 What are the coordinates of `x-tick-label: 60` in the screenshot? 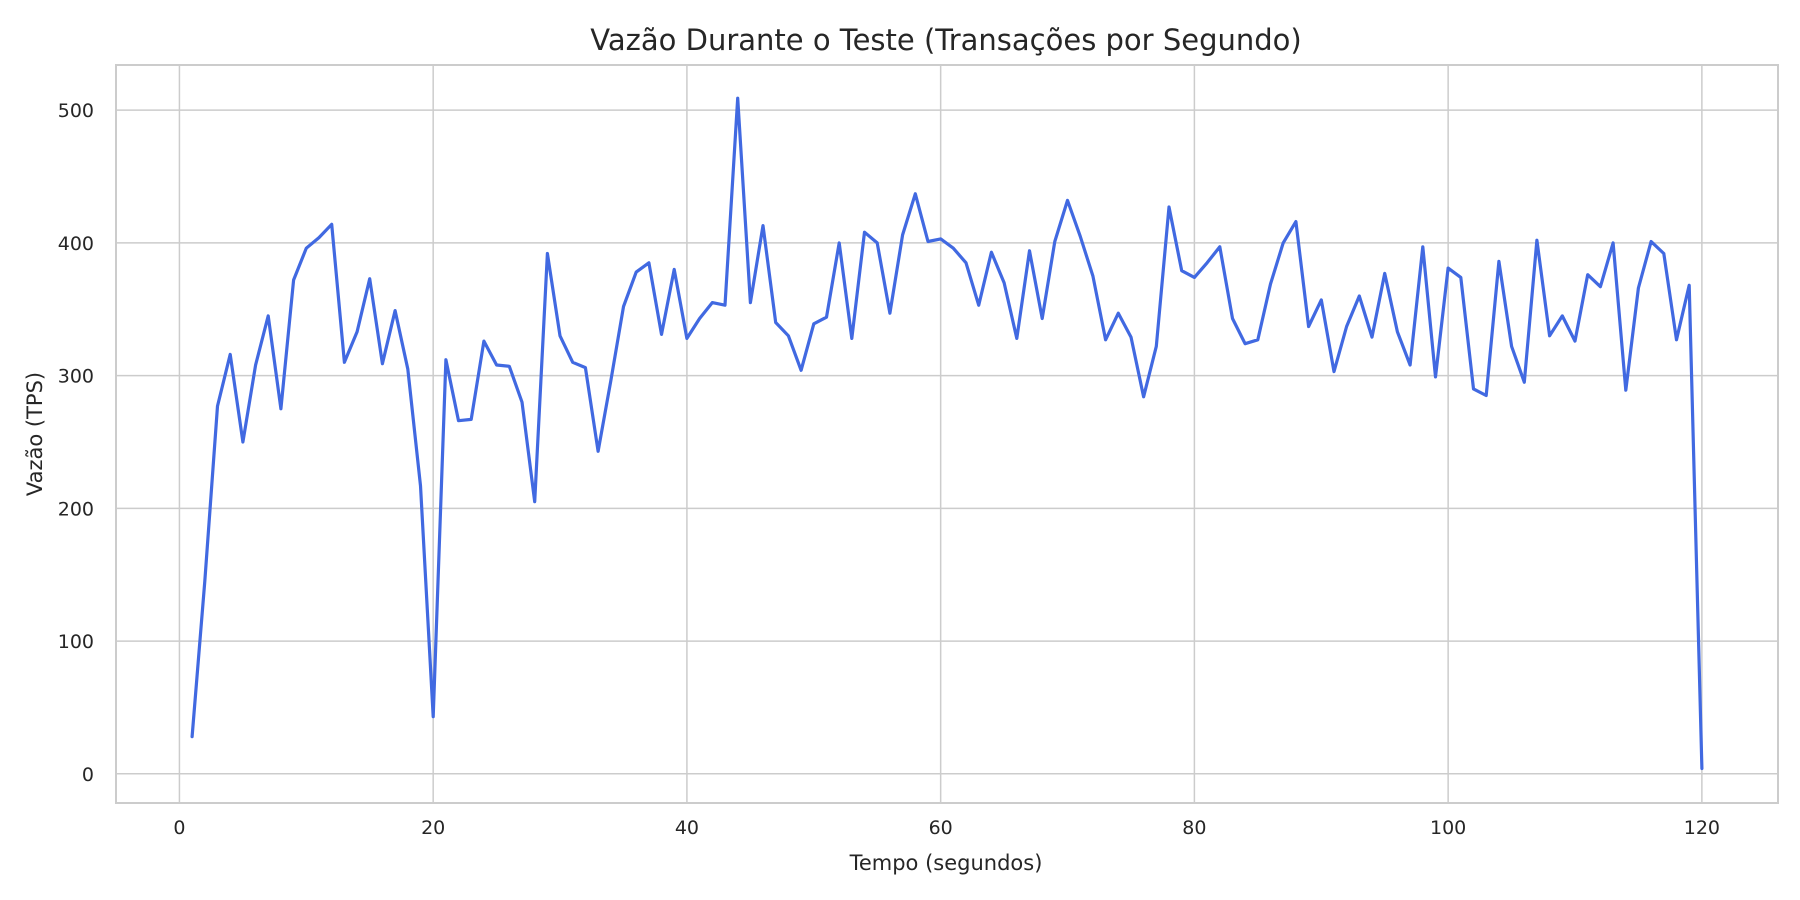 It's located at (941, 828).